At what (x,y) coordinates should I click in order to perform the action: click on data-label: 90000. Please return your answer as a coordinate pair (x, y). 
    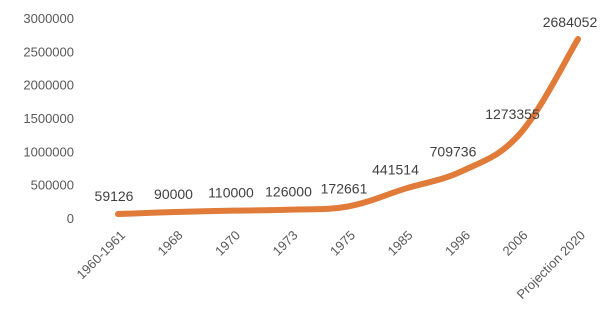
    Looking at the image, I should click on (173, 194).